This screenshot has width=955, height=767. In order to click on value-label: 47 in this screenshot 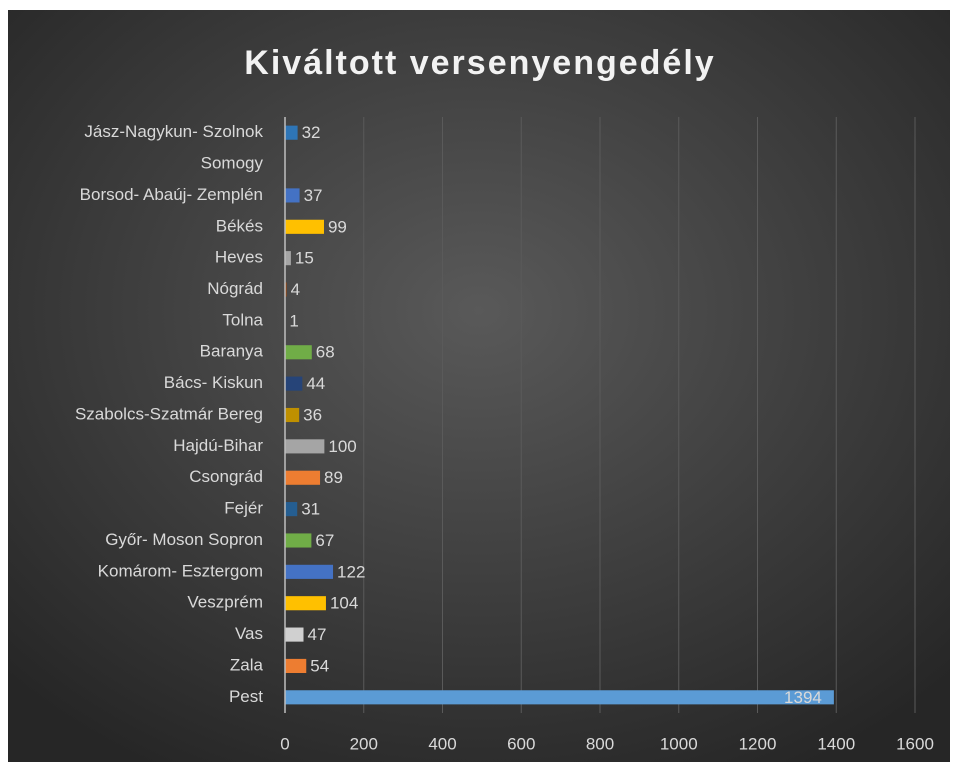, I will do `click(317, 634)`.